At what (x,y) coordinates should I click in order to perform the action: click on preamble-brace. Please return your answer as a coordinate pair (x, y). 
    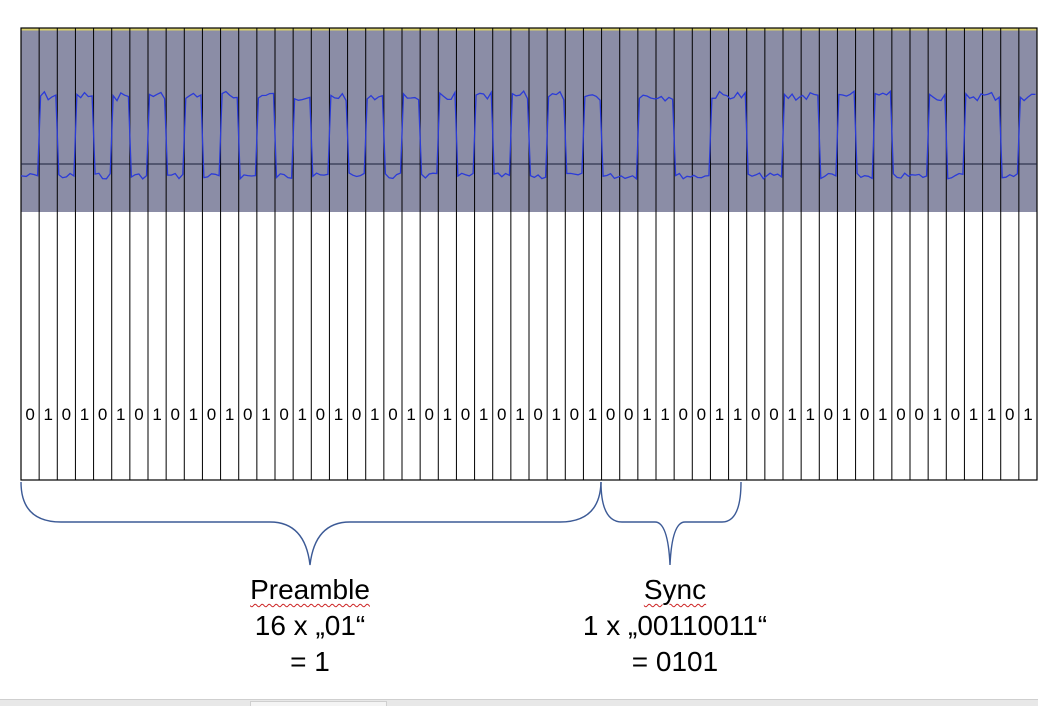
    Looking at the image, I should click on (311, 523).